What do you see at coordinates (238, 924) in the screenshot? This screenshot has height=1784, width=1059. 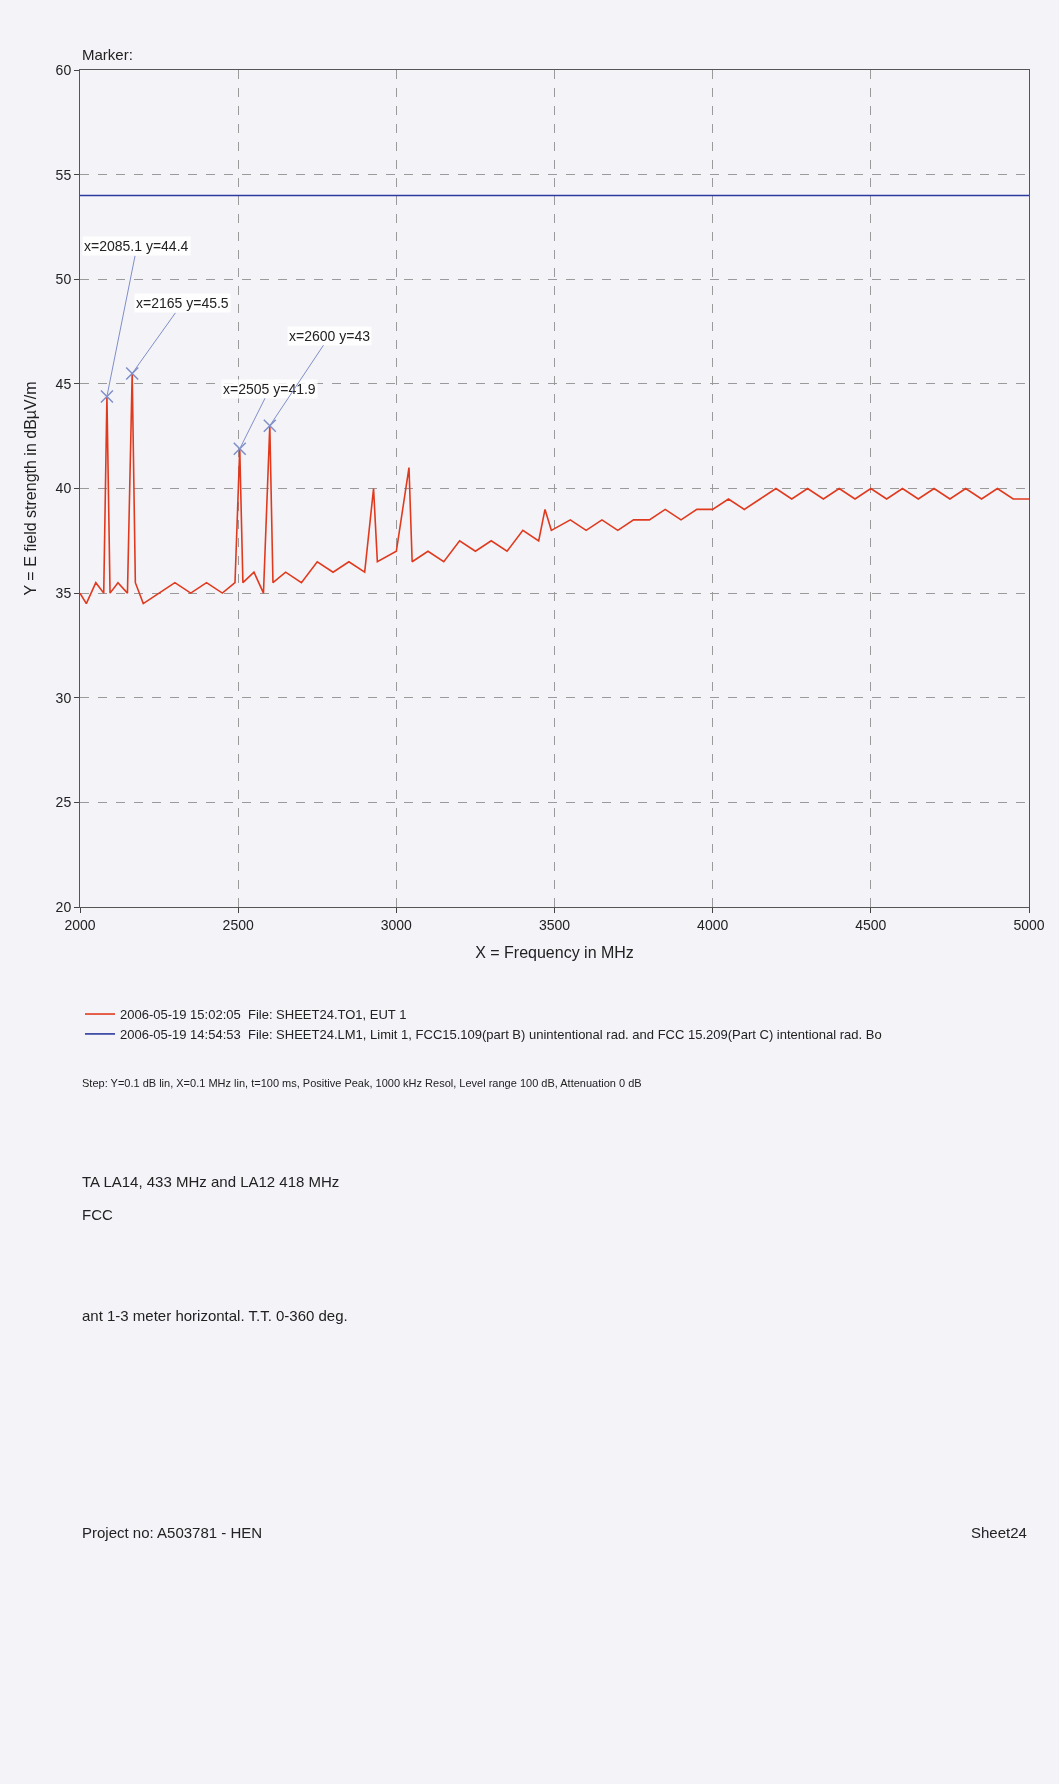 I see `x-tick-label: 2500` at bounding box center [238, 924].